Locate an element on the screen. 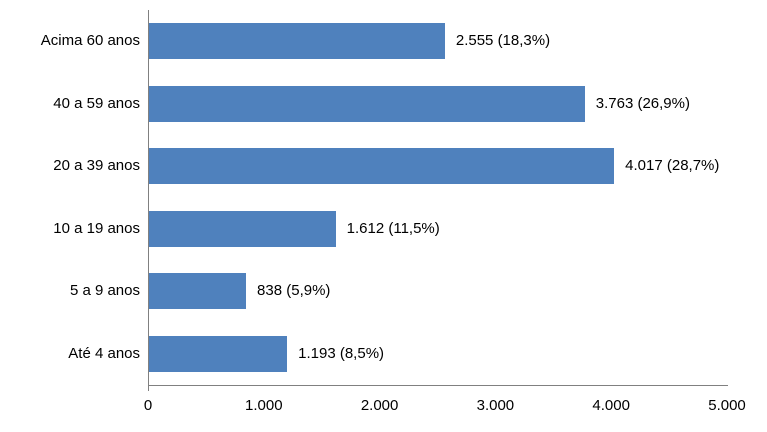 Image resolution: width=767 pixels, height=432 pixels. category-label: Acima 60 anos is located at coordinates (90, 40).